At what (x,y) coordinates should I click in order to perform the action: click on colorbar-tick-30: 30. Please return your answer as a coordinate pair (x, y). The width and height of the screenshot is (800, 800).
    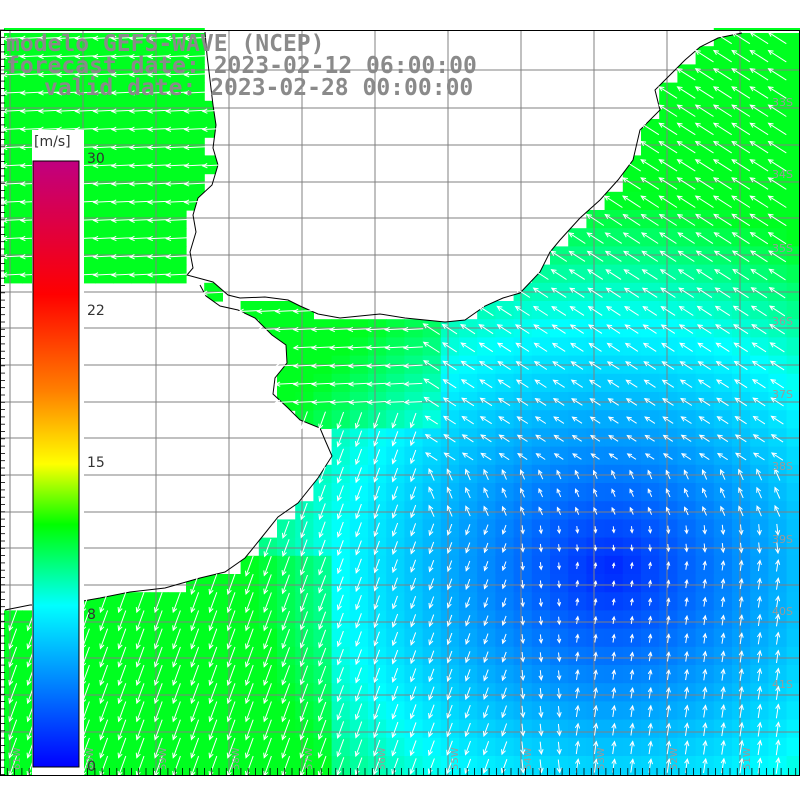
    Looking at the image, I should click on (96, 159).